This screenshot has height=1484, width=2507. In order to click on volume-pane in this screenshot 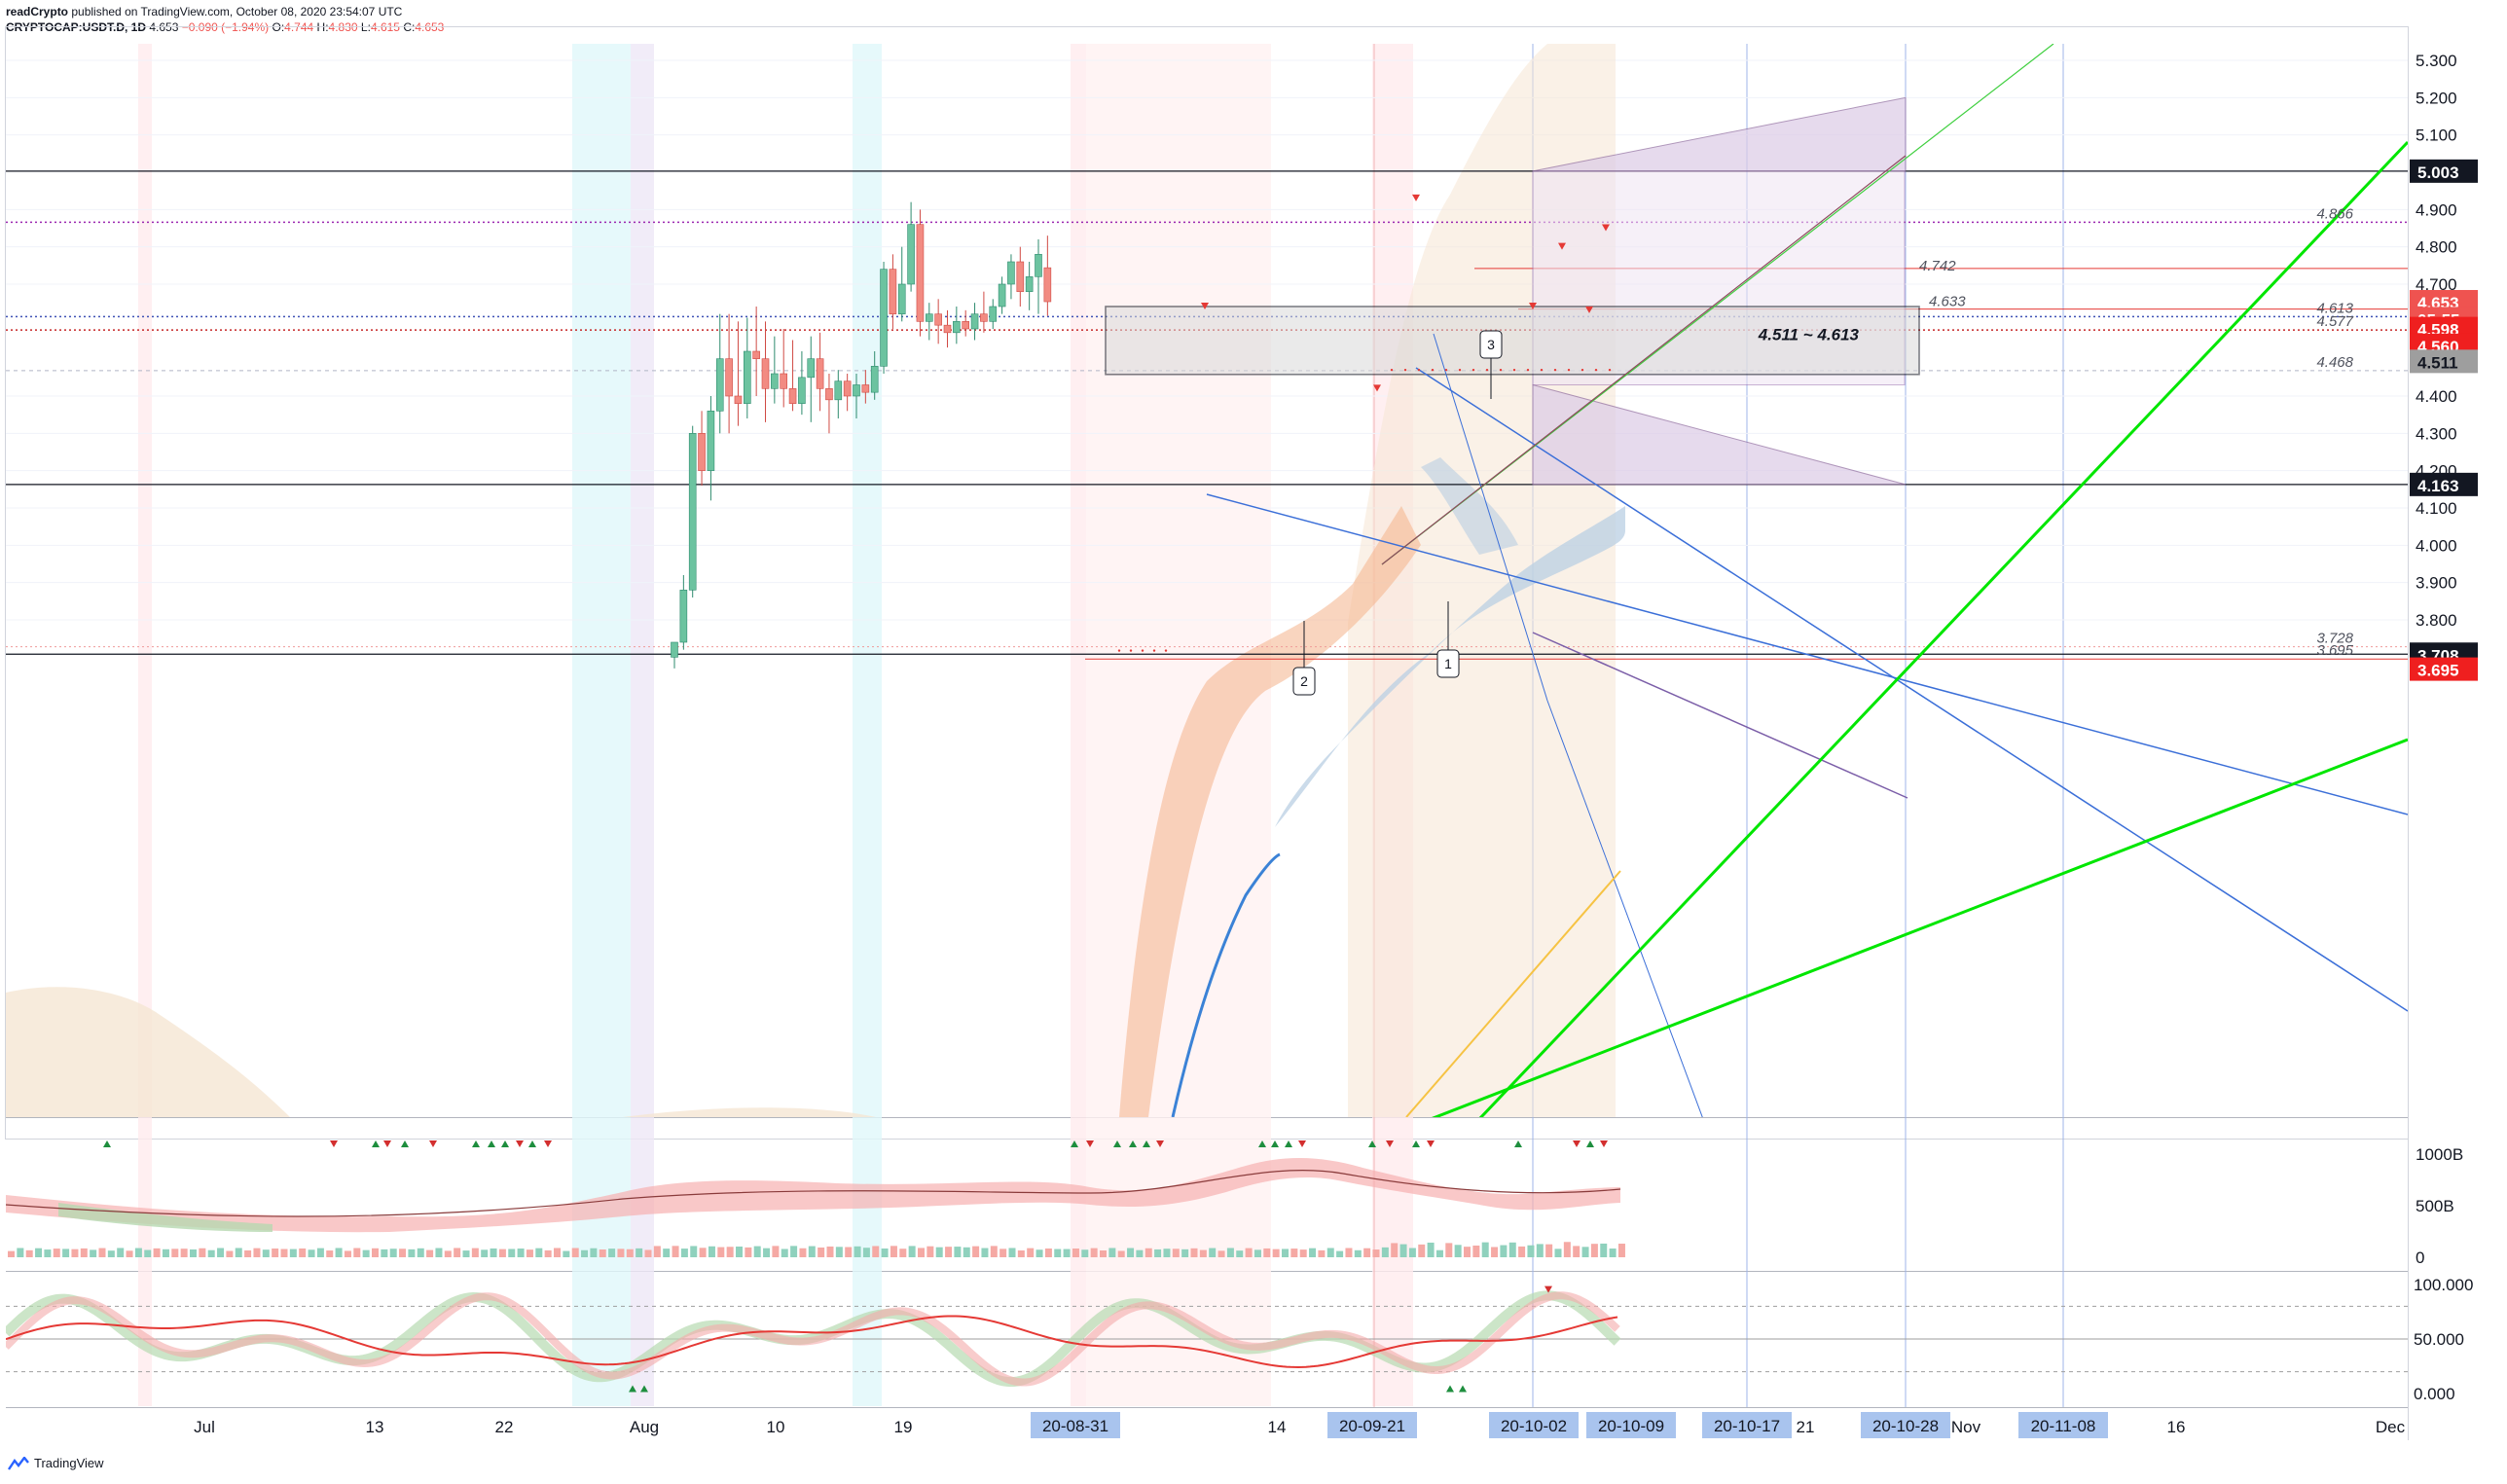, I will do `click(815, 1199)`.